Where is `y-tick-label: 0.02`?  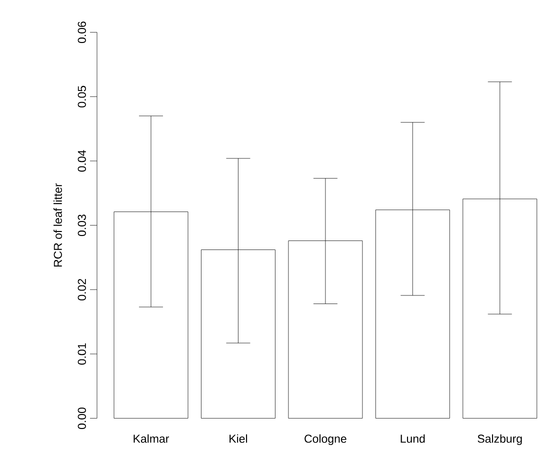
y-tick-label: 0.02 is located at coordinates (82, 289).